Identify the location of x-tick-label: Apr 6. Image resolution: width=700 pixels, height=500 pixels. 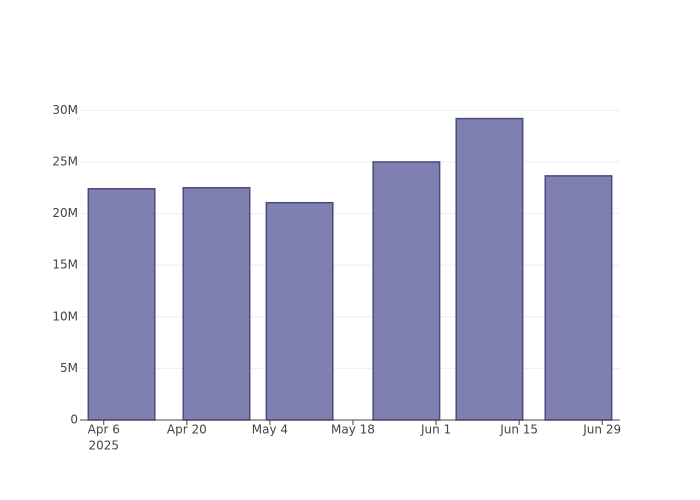
(104, 430).